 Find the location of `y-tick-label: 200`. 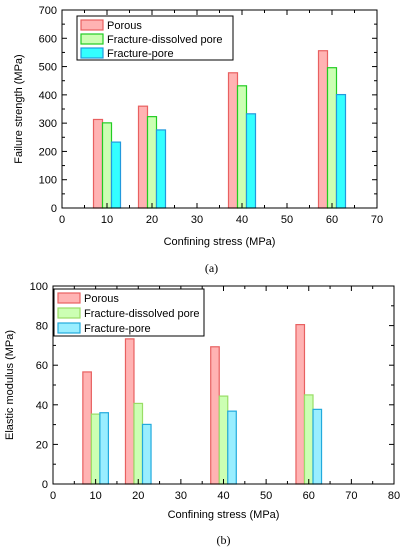

y-tick-label: 200 is located at coordinates (48, 152).